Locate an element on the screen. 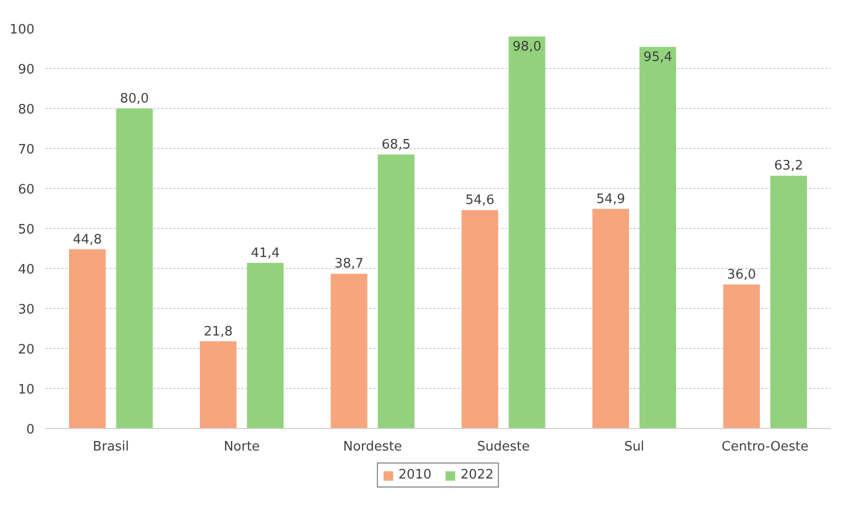 This screenshot has width=859, height=530. x-tick-label: Sul is located at coordinates (634, 447).